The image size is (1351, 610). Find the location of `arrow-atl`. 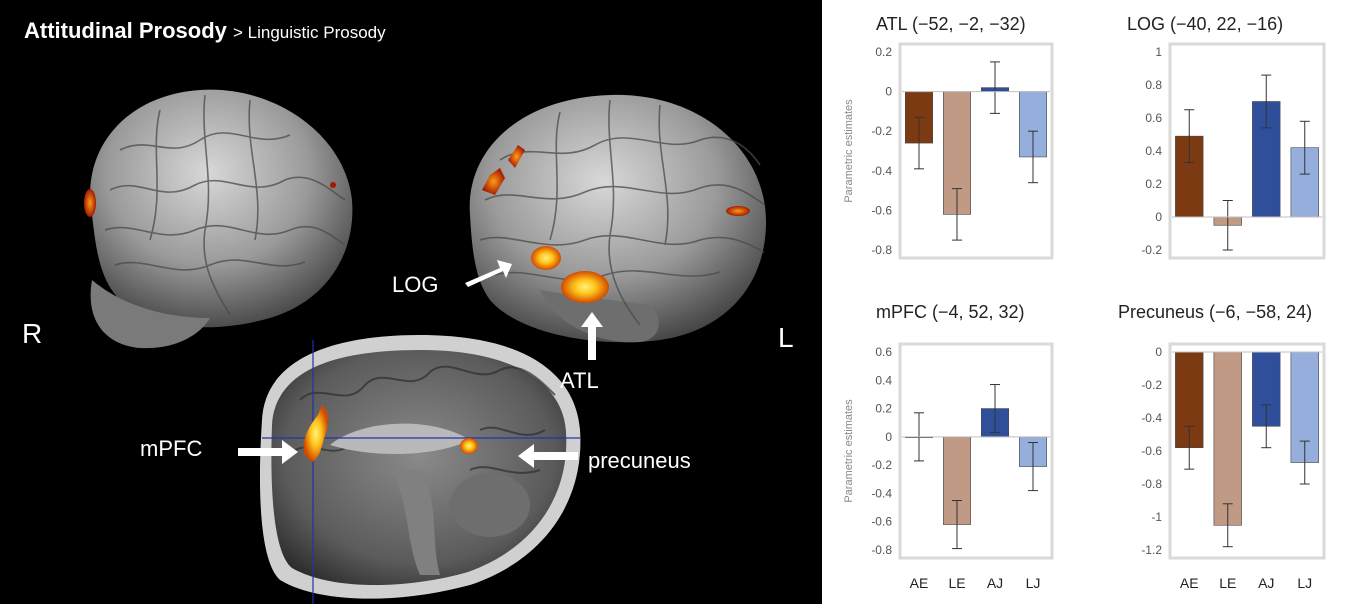

arrow-atl is located at coordinates (592, 336).